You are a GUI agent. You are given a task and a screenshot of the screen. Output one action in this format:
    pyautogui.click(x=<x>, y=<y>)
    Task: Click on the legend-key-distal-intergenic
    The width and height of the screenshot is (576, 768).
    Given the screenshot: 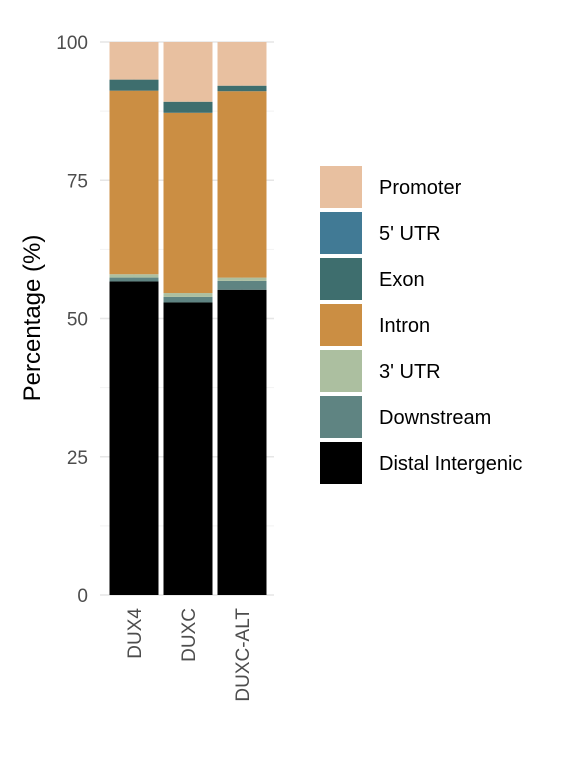 What is the action you would take?
    pyautogui.click(x=341, y=463)
    